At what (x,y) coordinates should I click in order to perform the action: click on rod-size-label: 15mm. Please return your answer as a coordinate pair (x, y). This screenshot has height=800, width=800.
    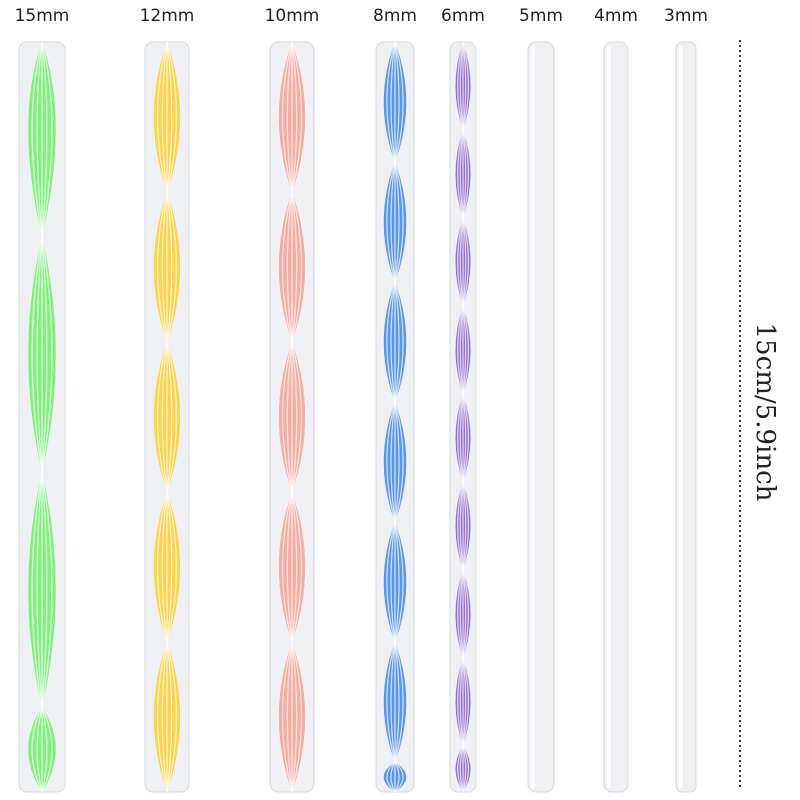
    Looking at the image, I should click on (42, 16).